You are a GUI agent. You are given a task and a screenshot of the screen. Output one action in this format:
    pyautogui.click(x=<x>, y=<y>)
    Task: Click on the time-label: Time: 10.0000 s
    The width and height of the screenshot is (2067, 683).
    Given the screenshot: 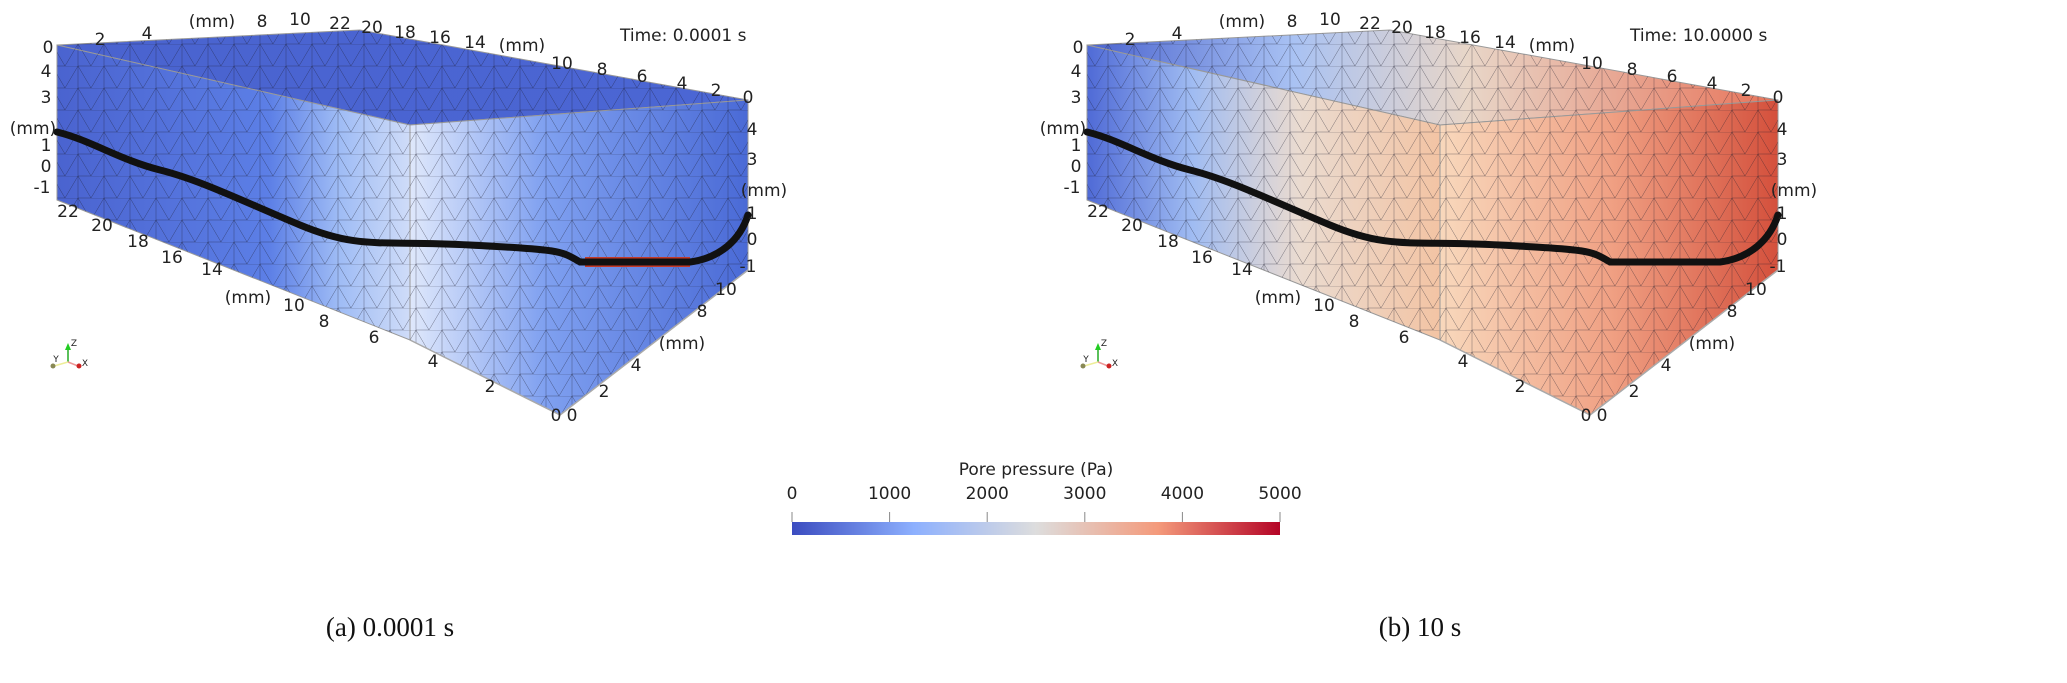 What is the action you would take?
    pyautogui.click(x=1699, y=36)
    